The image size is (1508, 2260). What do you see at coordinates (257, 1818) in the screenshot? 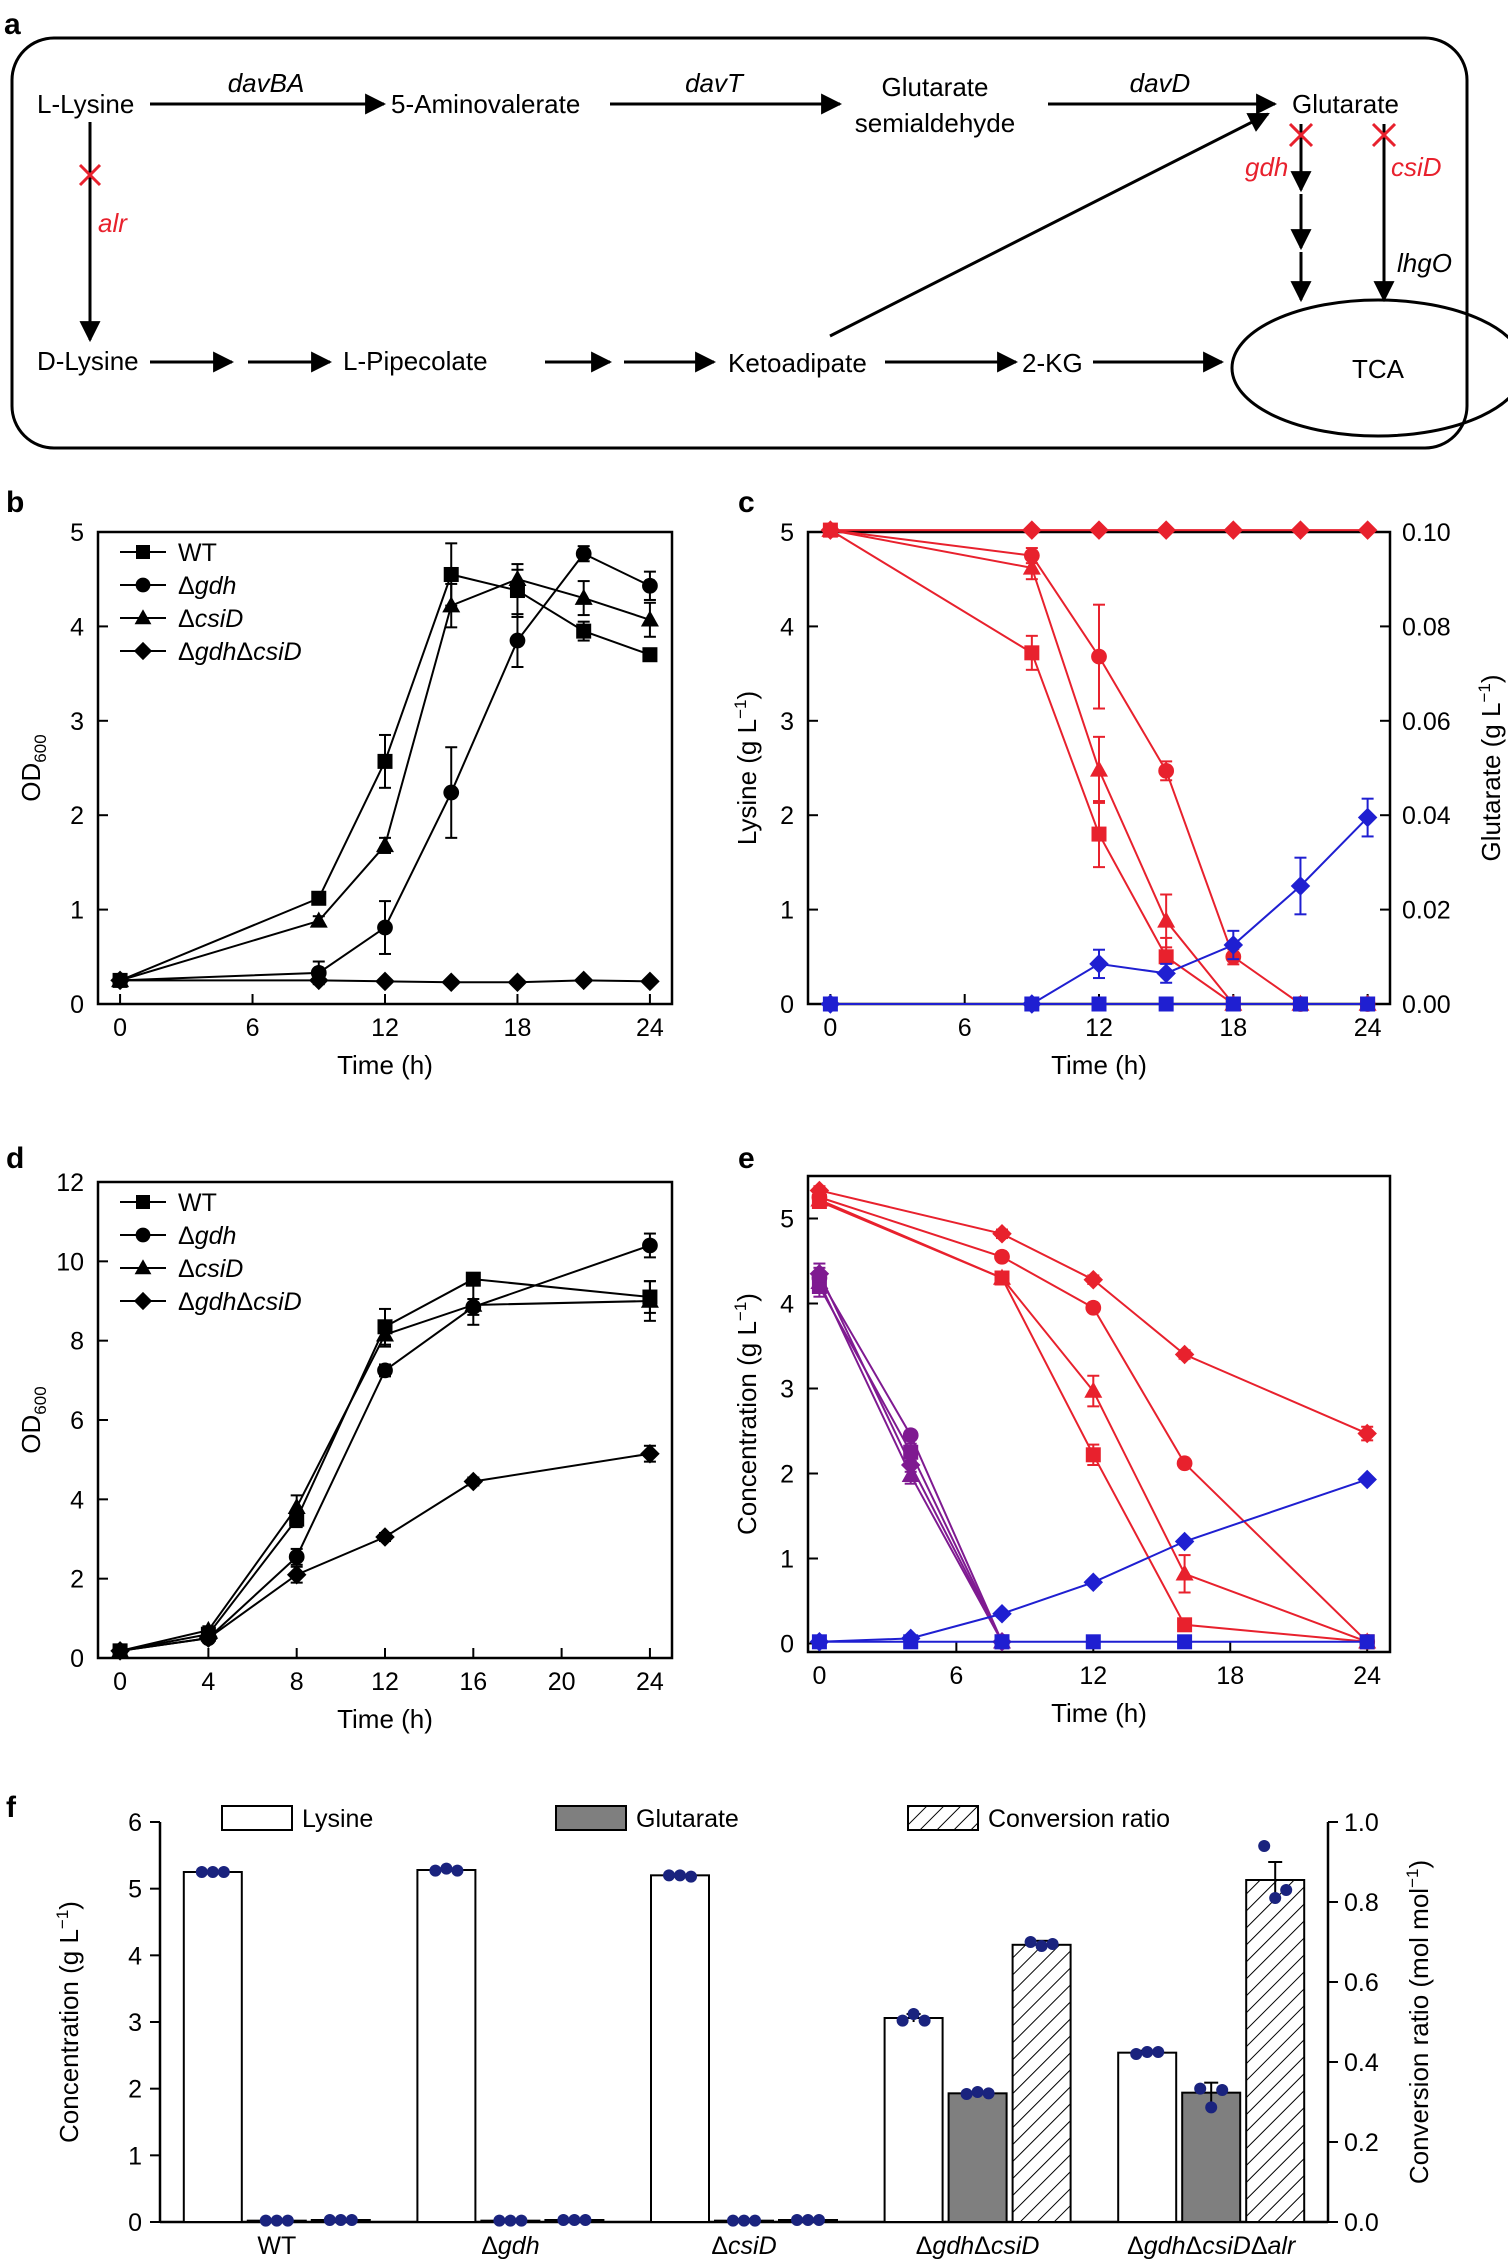
I see `legend-swatch-lysine` at bounding box center [257, 1818].